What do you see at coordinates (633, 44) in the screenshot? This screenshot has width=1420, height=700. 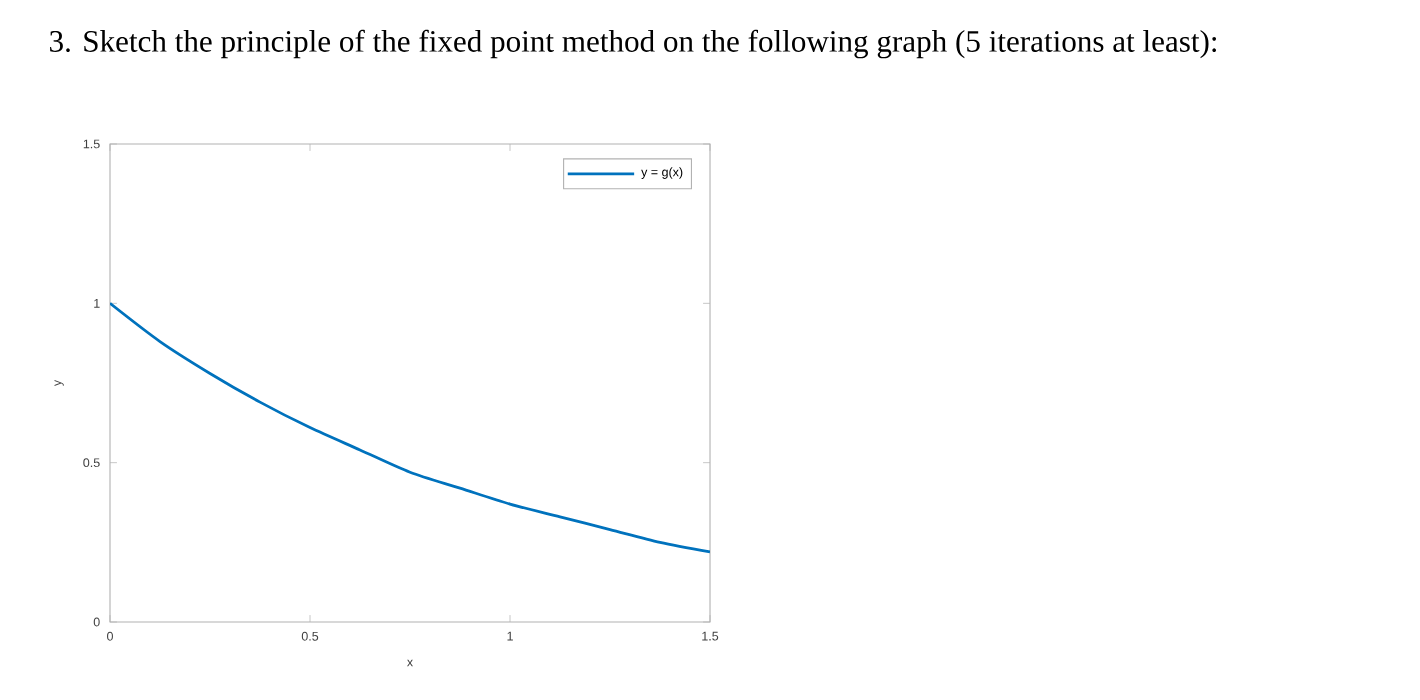 I see `chart-title: 3. Sketch the principle of the fixed point method on the following graph (5 iterations at least):` at bounding box center [633, 44].